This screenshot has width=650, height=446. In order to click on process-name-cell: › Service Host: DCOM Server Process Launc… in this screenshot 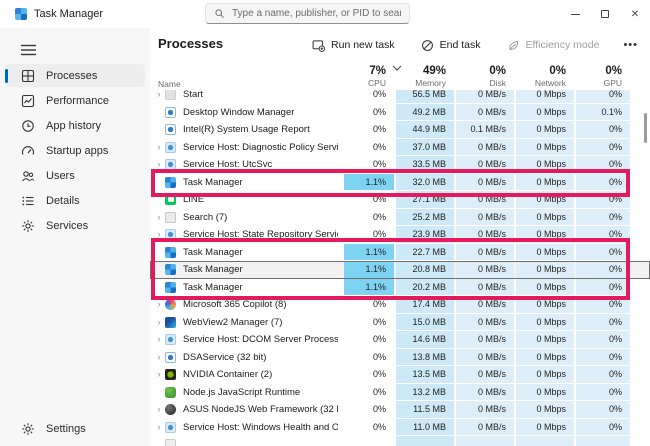, I will do `click(246, 340)`.